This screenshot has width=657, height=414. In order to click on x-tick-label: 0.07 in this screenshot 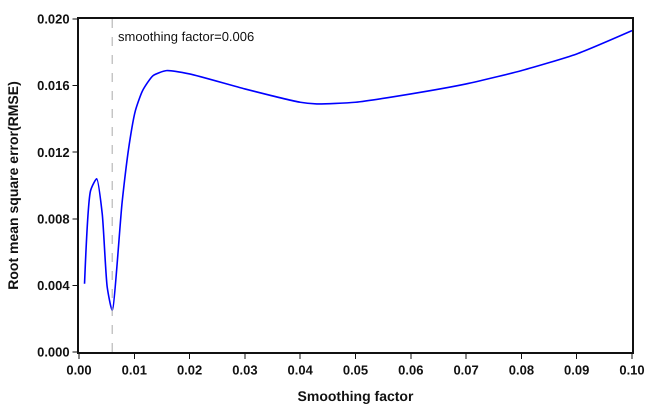, I will do `click(466, 370)`.